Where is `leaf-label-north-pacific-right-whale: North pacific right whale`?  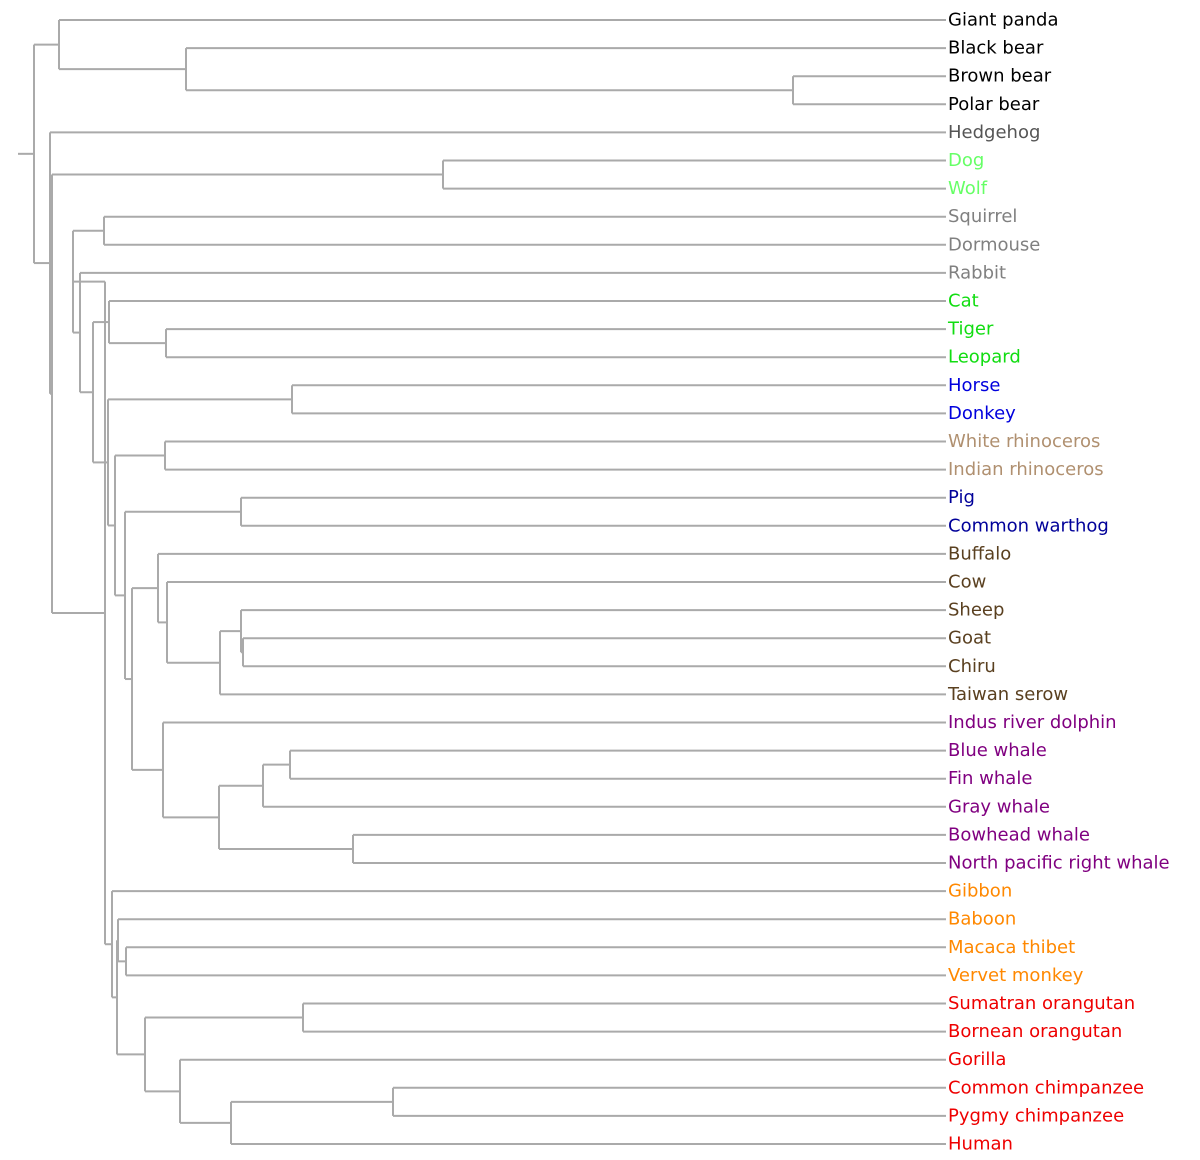
leaf-label-north-pacific-right-whale: North pacific right whale is located at coordinates (1059, 863).